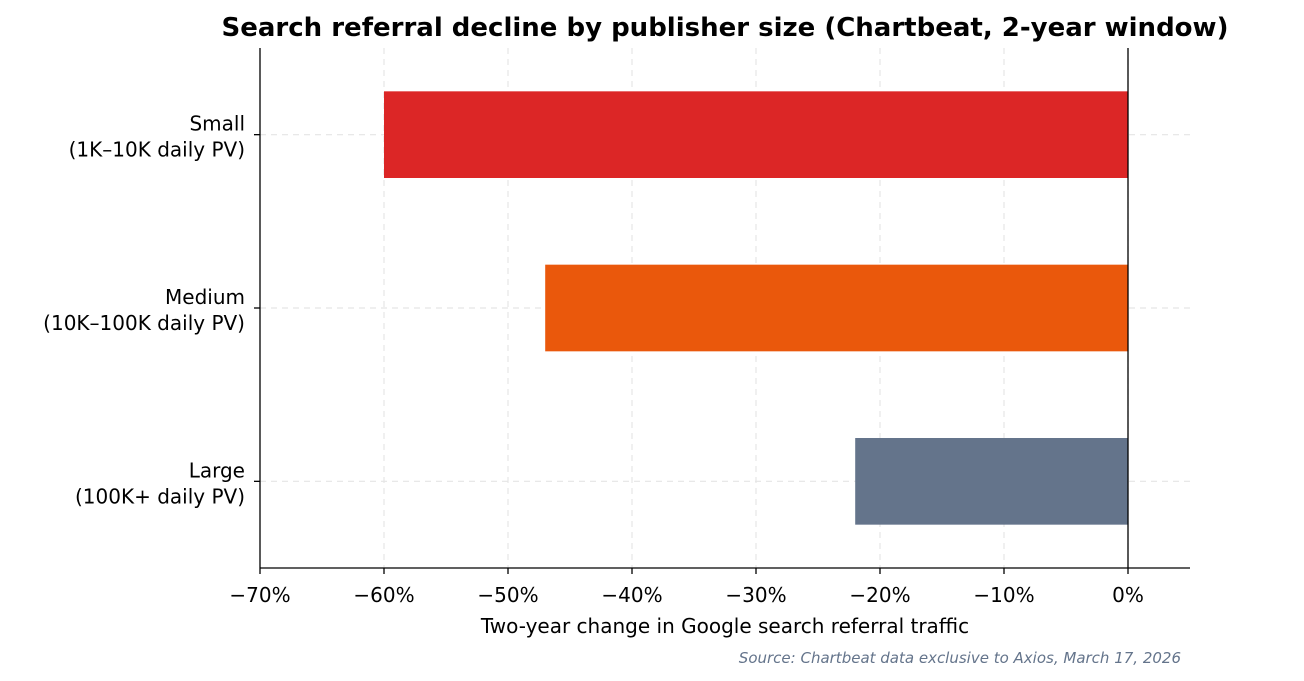 This screenshot has height=681, width=1304. What do you see at coordinates (259, 595) in the screenshot?
I see `x-tick-label: −70%` at bounding box center [259, 595].